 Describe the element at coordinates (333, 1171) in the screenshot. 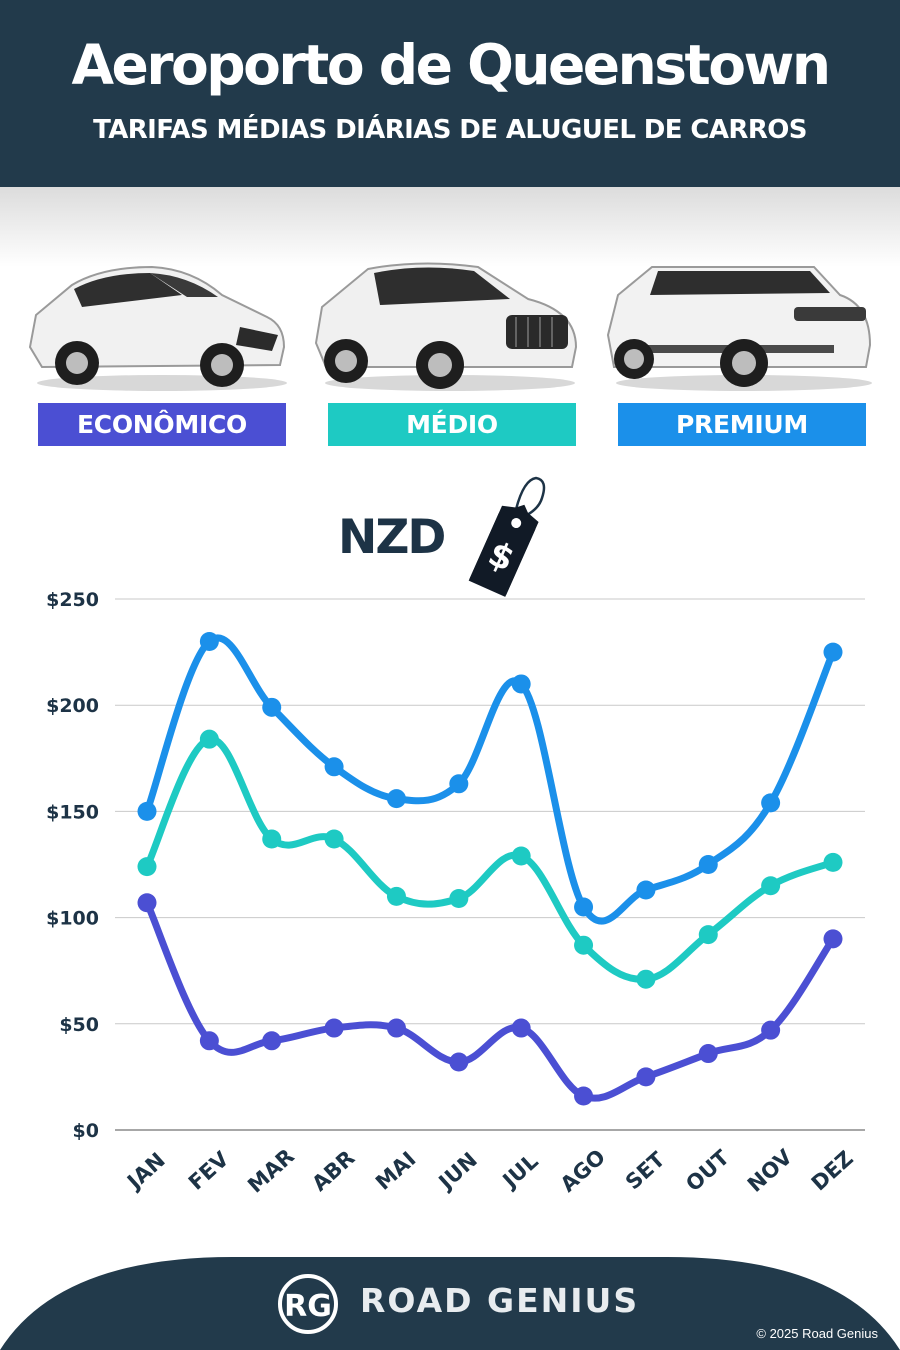

I see `x-tick-label: ABR` at that location.